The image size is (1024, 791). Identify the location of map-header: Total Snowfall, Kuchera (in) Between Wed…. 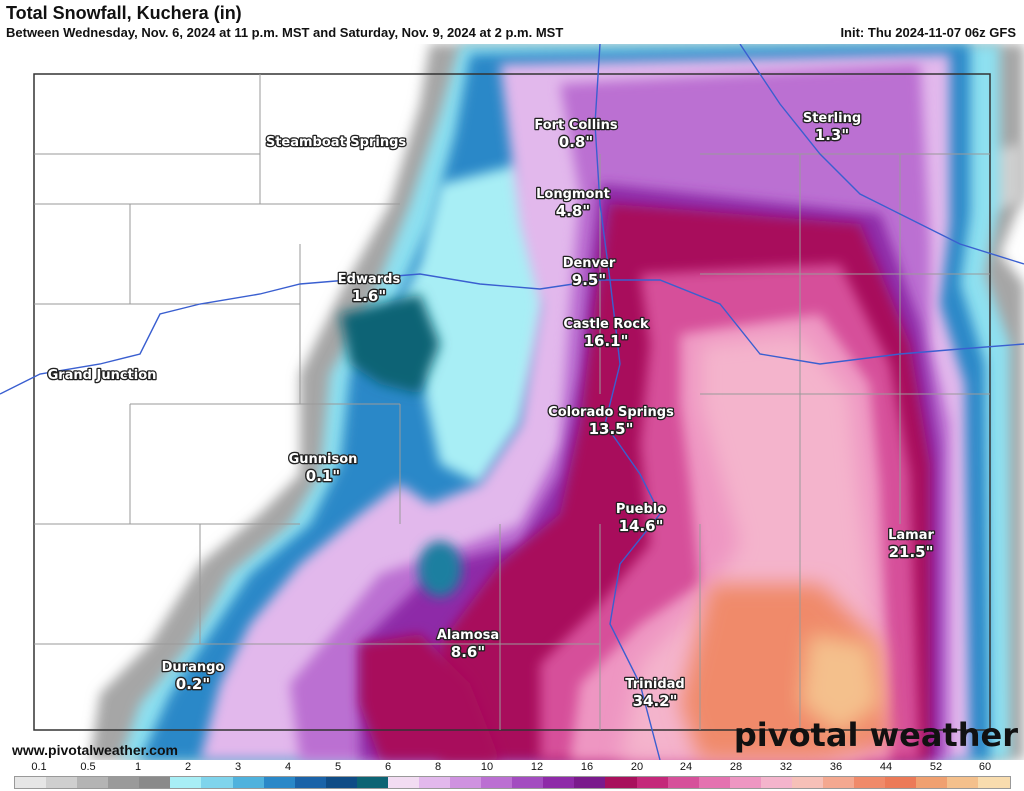
(512, 22).